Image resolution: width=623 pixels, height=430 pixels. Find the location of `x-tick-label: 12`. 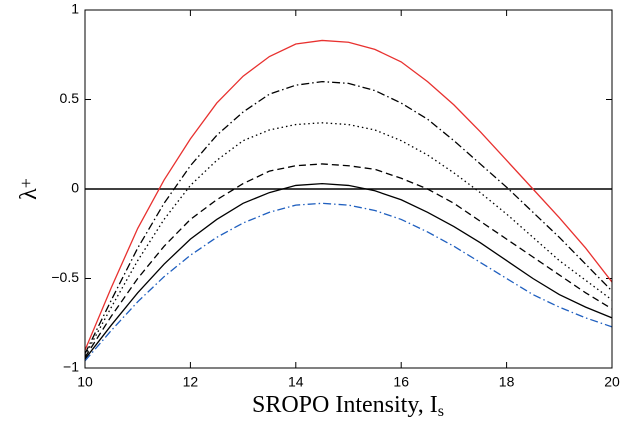

x-tick-label: 12 is located at coordinates (191, 382).